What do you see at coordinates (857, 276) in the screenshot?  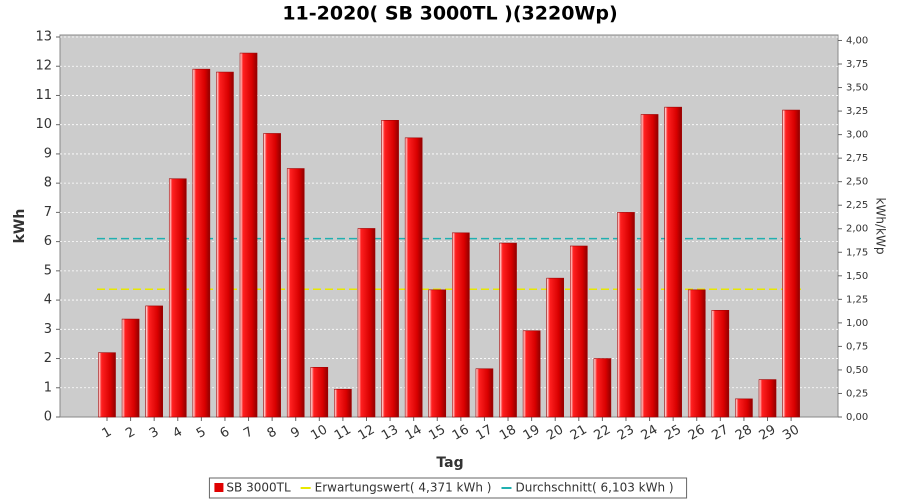 I see `y2-tick-label: 1,50` at bounding box center [857, 276].